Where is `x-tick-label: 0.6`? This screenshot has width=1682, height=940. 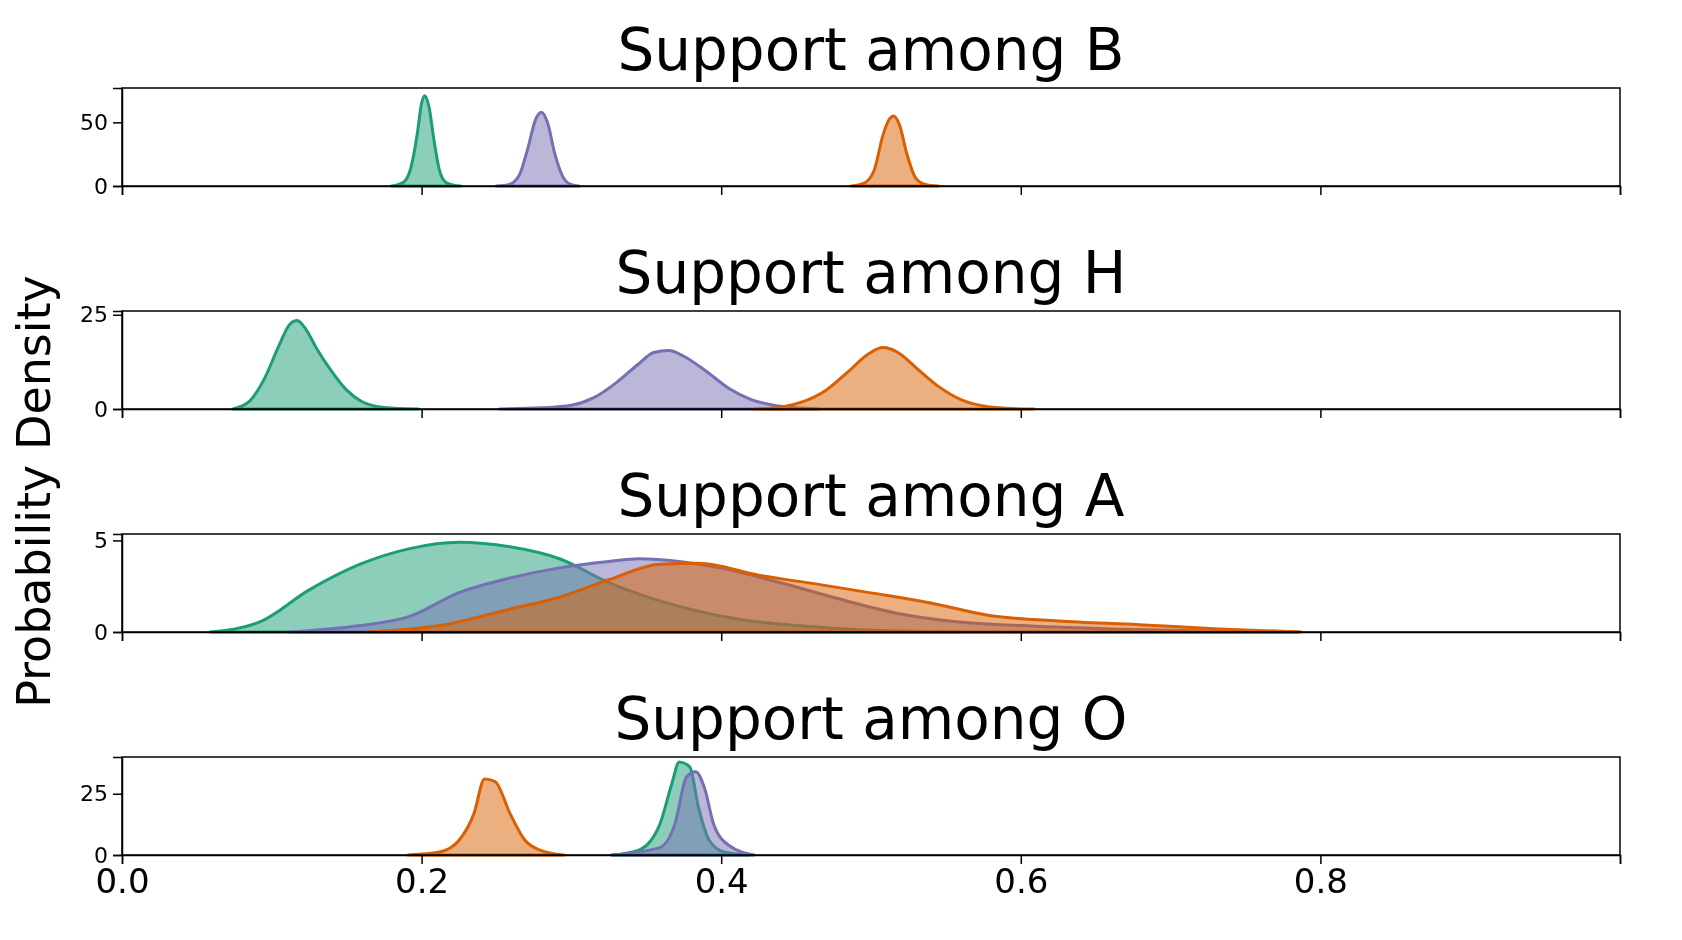
x-tick-label: 0.6 is located at coordinates (1021, 881).